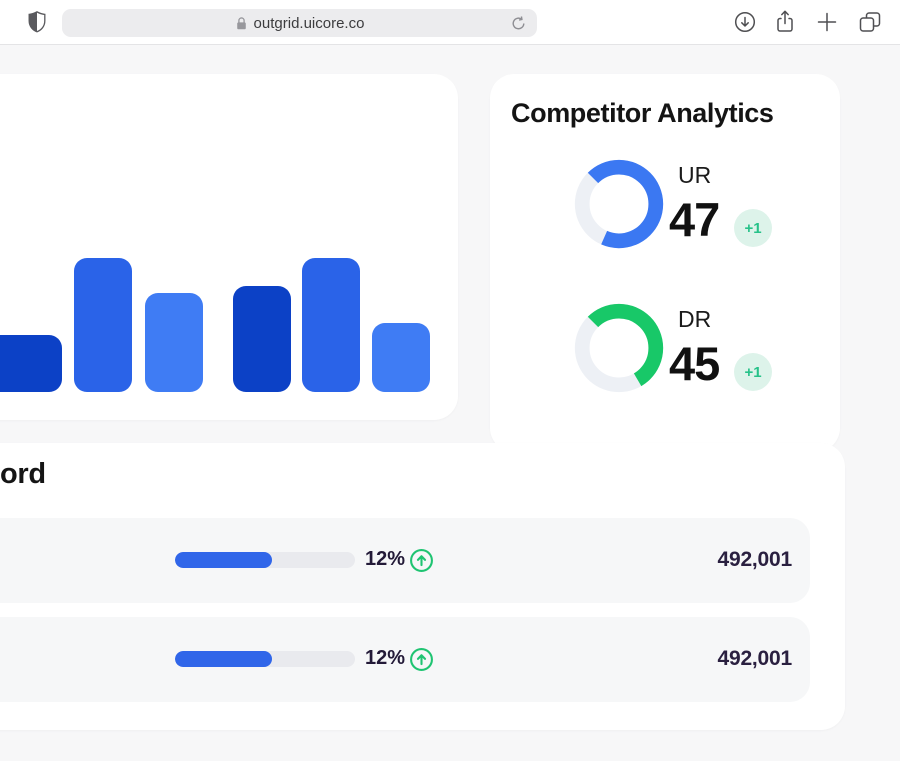  Describe the element at coordinates (309, 23) in the screenshot. I see `url-text: outgrid.uicore.co` at that location.